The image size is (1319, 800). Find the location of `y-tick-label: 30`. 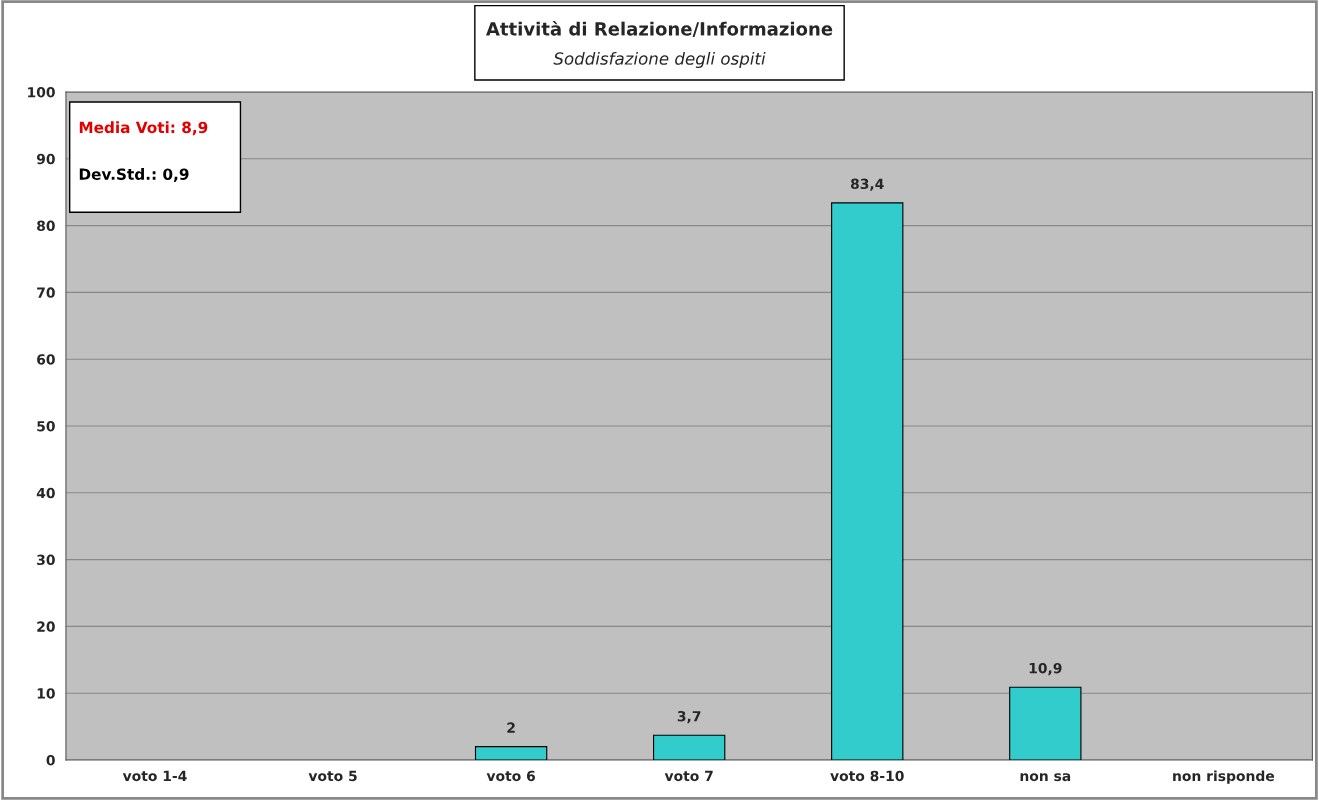

y-tick-label: 30 is located at coordinates (46, 560).